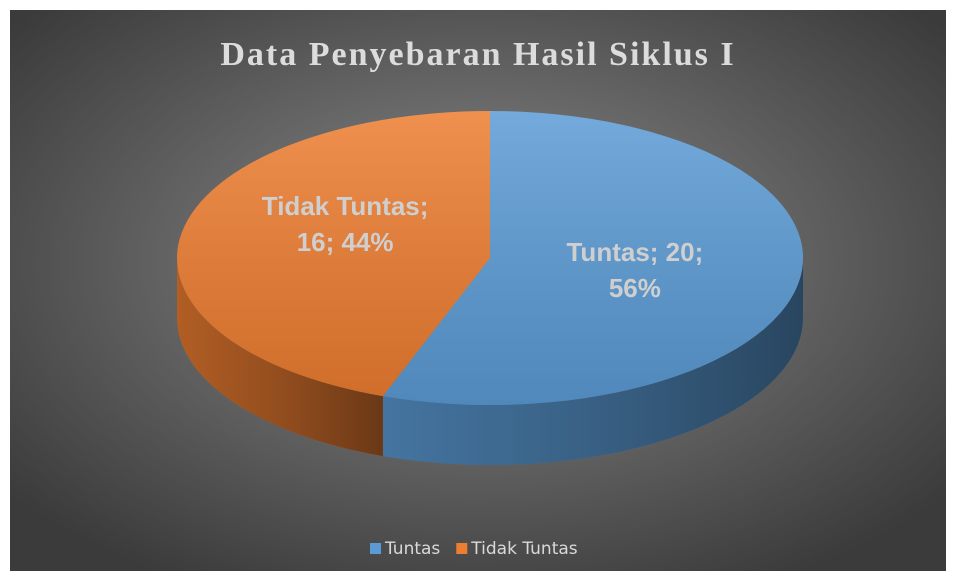 This screenshot has width=957, height=581. Describe the element at coordinates (523, 549) in the screenshot. I see `legend-label: Tidak Tuntas` at that location.